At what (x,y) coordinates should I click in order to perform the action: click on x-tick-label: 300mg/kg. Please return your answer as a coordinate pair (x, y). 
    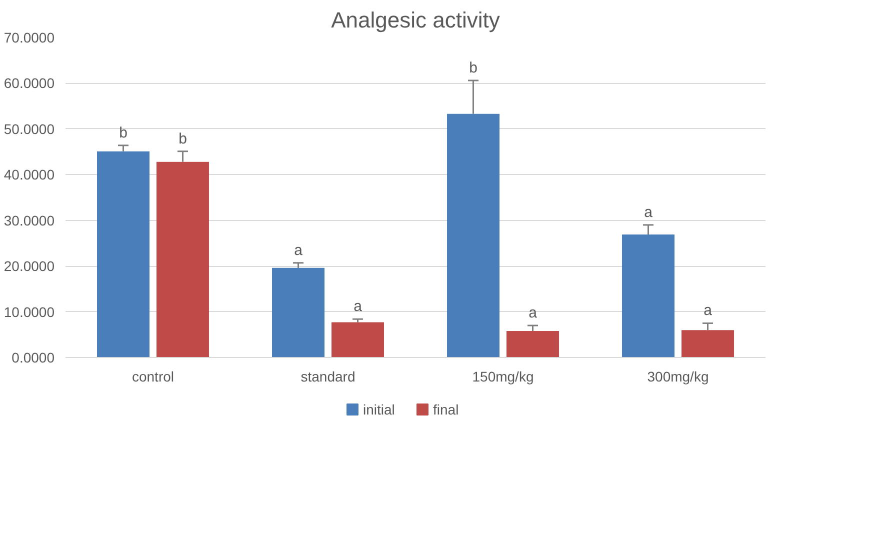
    Looking at the image, I should click on (678, 376).